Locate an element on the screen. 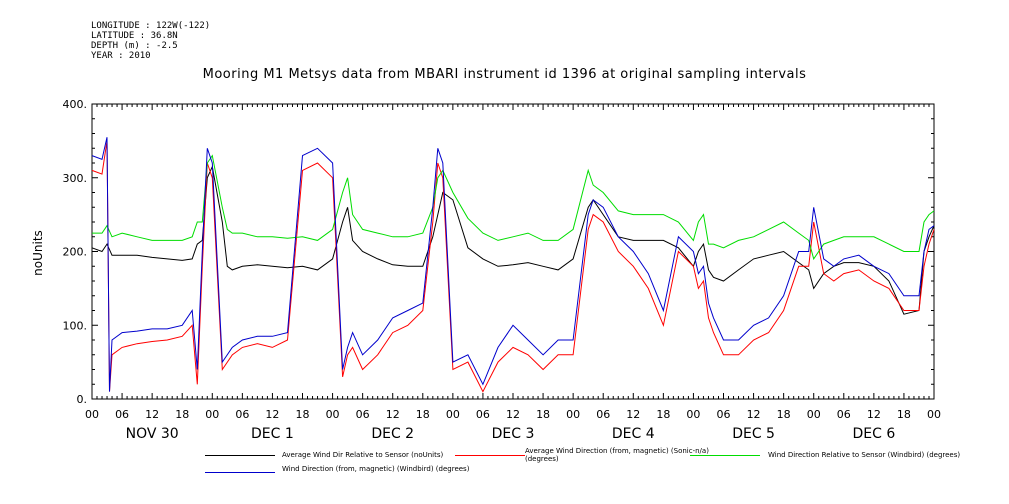  longitude-label: LONGITUDE : 122W(-122) is located at coordinates (151, 26).